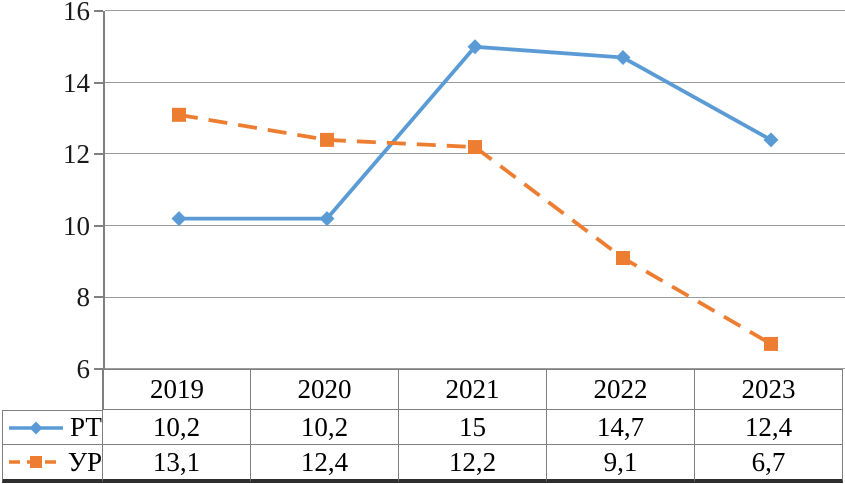  Describe the element at coordinates (76, 154) in the screenshot. I see `y-axis-tick-label: 12` at that location.